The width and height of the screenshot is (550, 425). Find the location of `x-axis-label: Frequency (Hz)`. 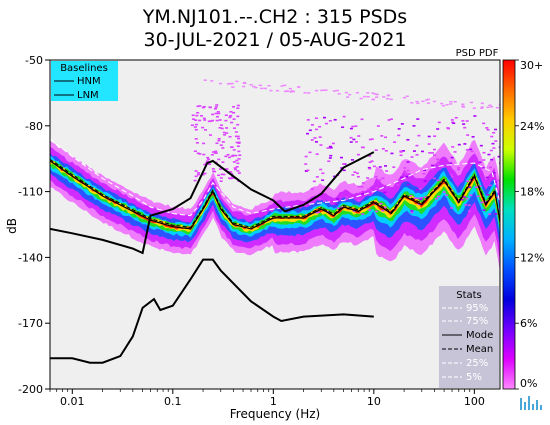

x-axis-label: Frequency (Hz) is located at coordinates (275, 414).